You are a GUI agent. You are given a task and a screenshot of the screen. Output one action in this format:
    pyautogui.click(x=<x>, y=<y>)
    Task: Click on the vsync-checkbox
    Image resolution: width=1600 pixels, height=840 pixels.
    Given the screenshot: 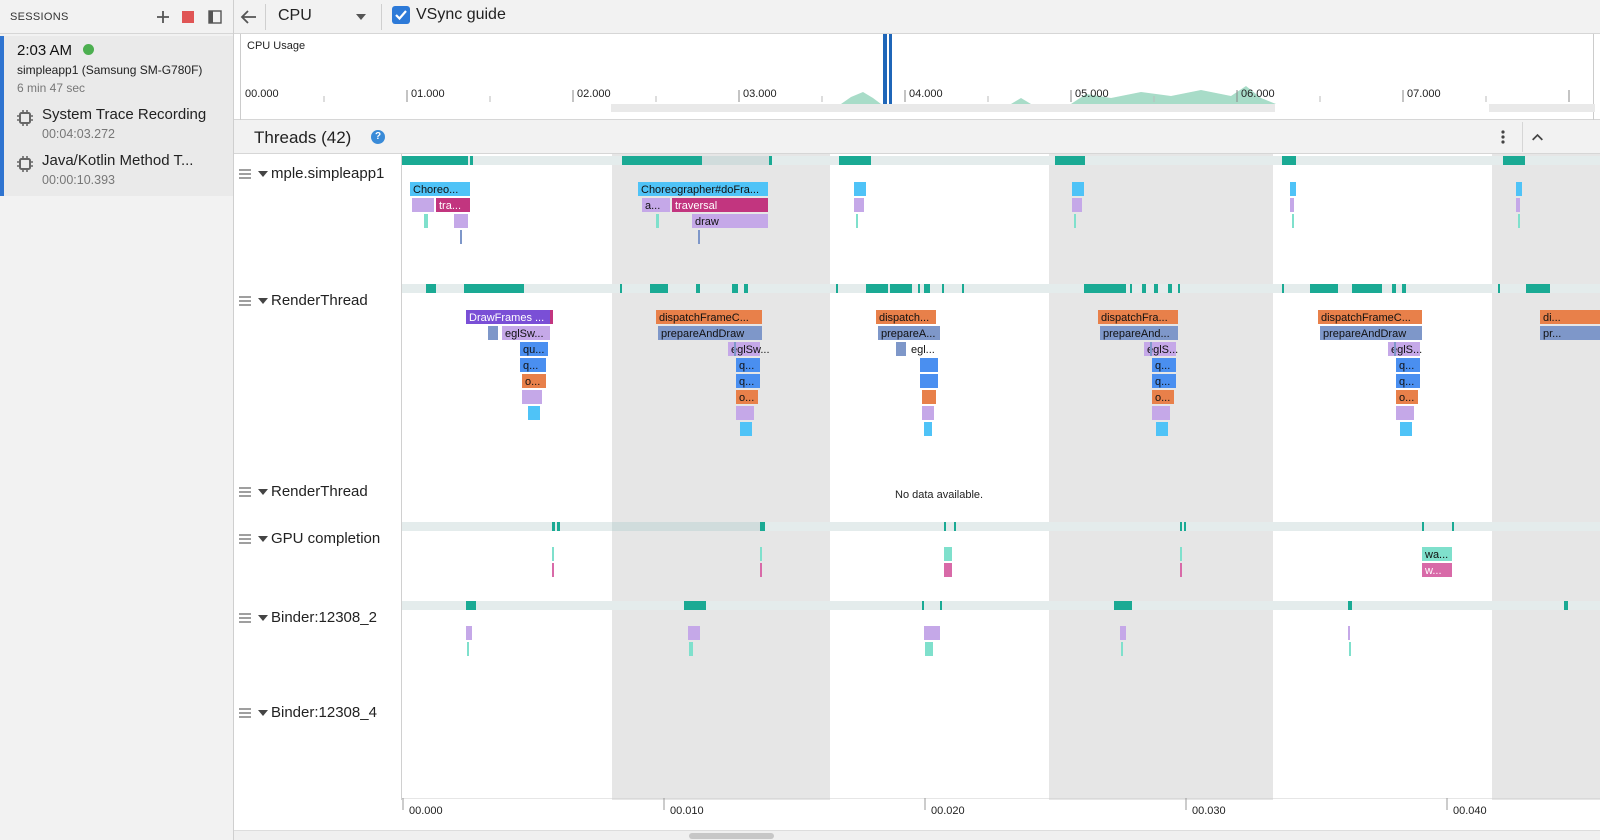 What is the action you would take?
    pyautogui.click(x=401, y=15)
    